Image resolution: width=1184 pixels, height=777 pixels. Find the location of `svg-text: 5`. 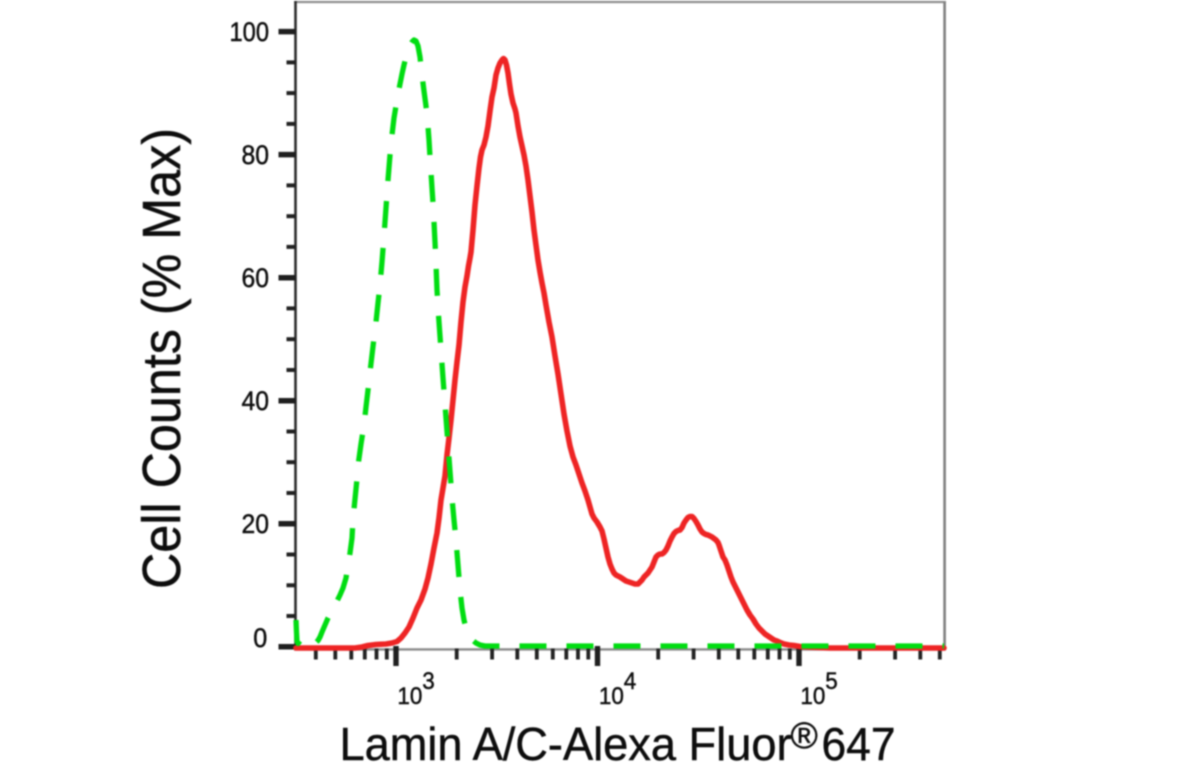

svg-text: 5 is located at coordinates (831, 681).